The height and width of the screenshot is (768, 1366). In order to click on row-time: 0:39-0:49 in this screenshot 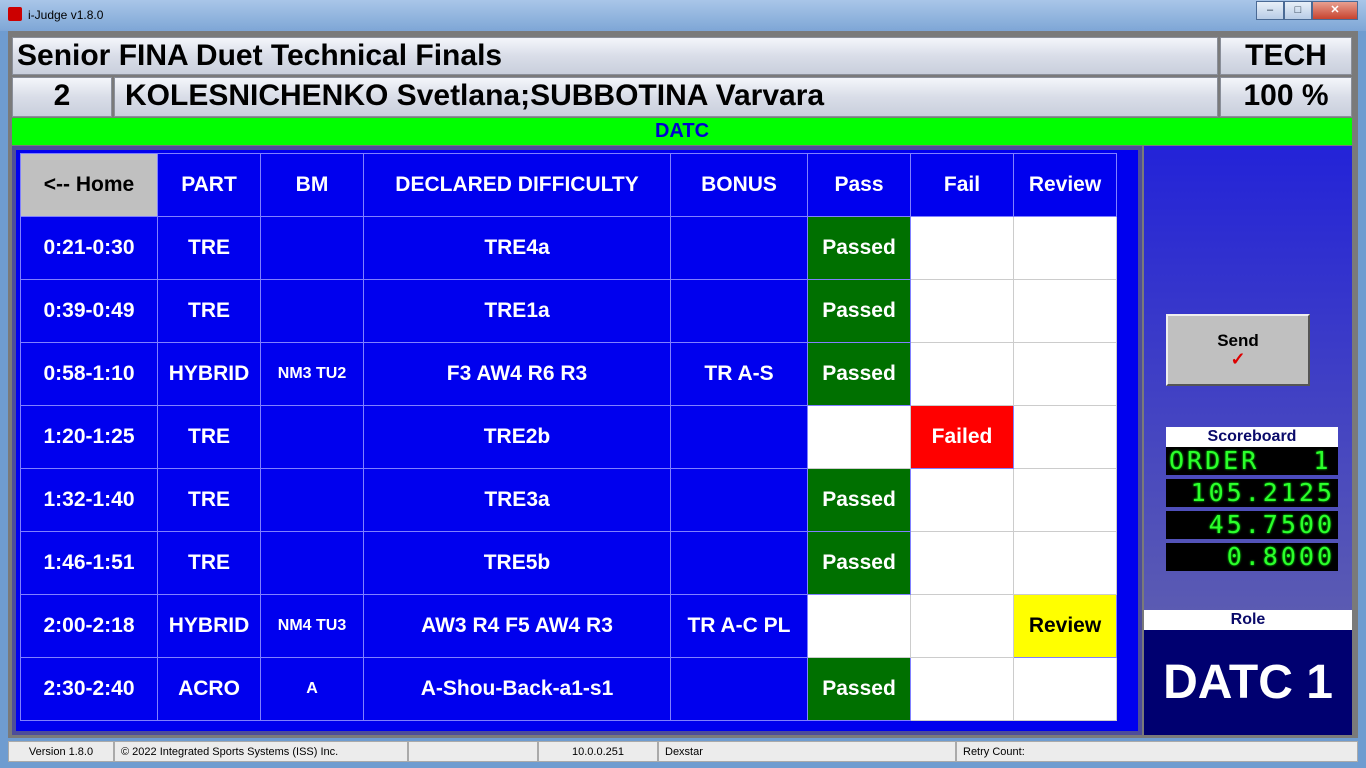, I will do `click(89, 311)`.